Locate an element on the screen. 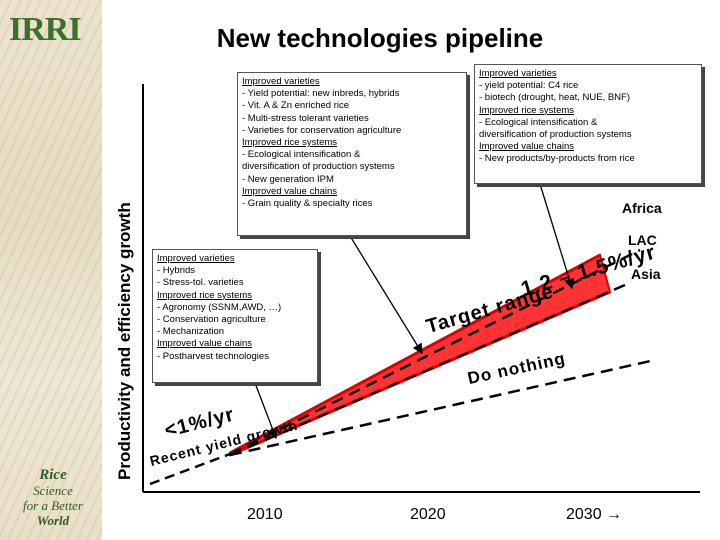 The height and width of the screenshot is (540, 720). page-title: New technologies pipeline is located at coordinates (380, 38).